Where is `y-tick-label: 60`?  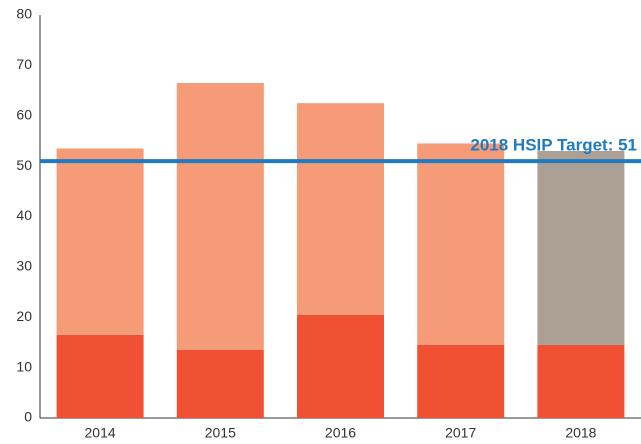 y-tick-label: 60 is located at coordinates (24, 114).